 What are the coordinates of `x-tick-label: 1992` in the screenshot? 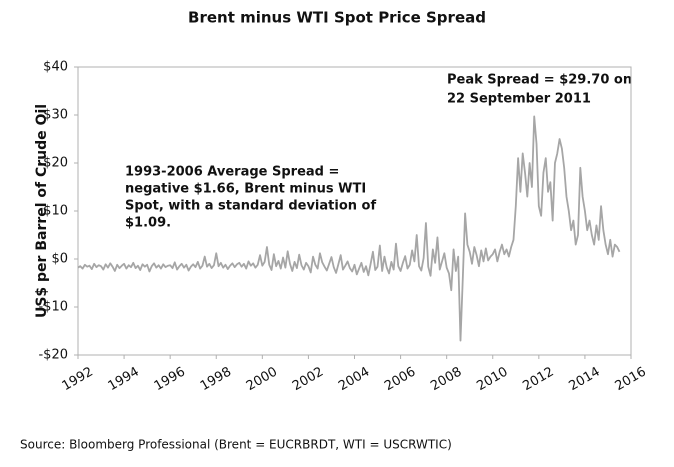 It's located at (78, 380).